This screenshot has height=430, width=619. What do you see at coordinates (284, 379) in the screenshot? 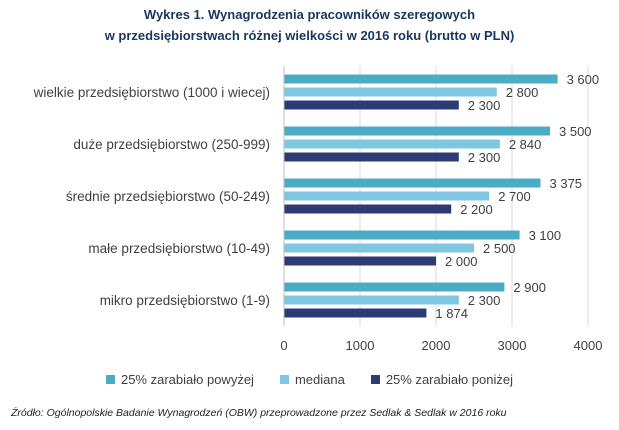
I see `legend-swatch-median` at bounding box center [284, 379].